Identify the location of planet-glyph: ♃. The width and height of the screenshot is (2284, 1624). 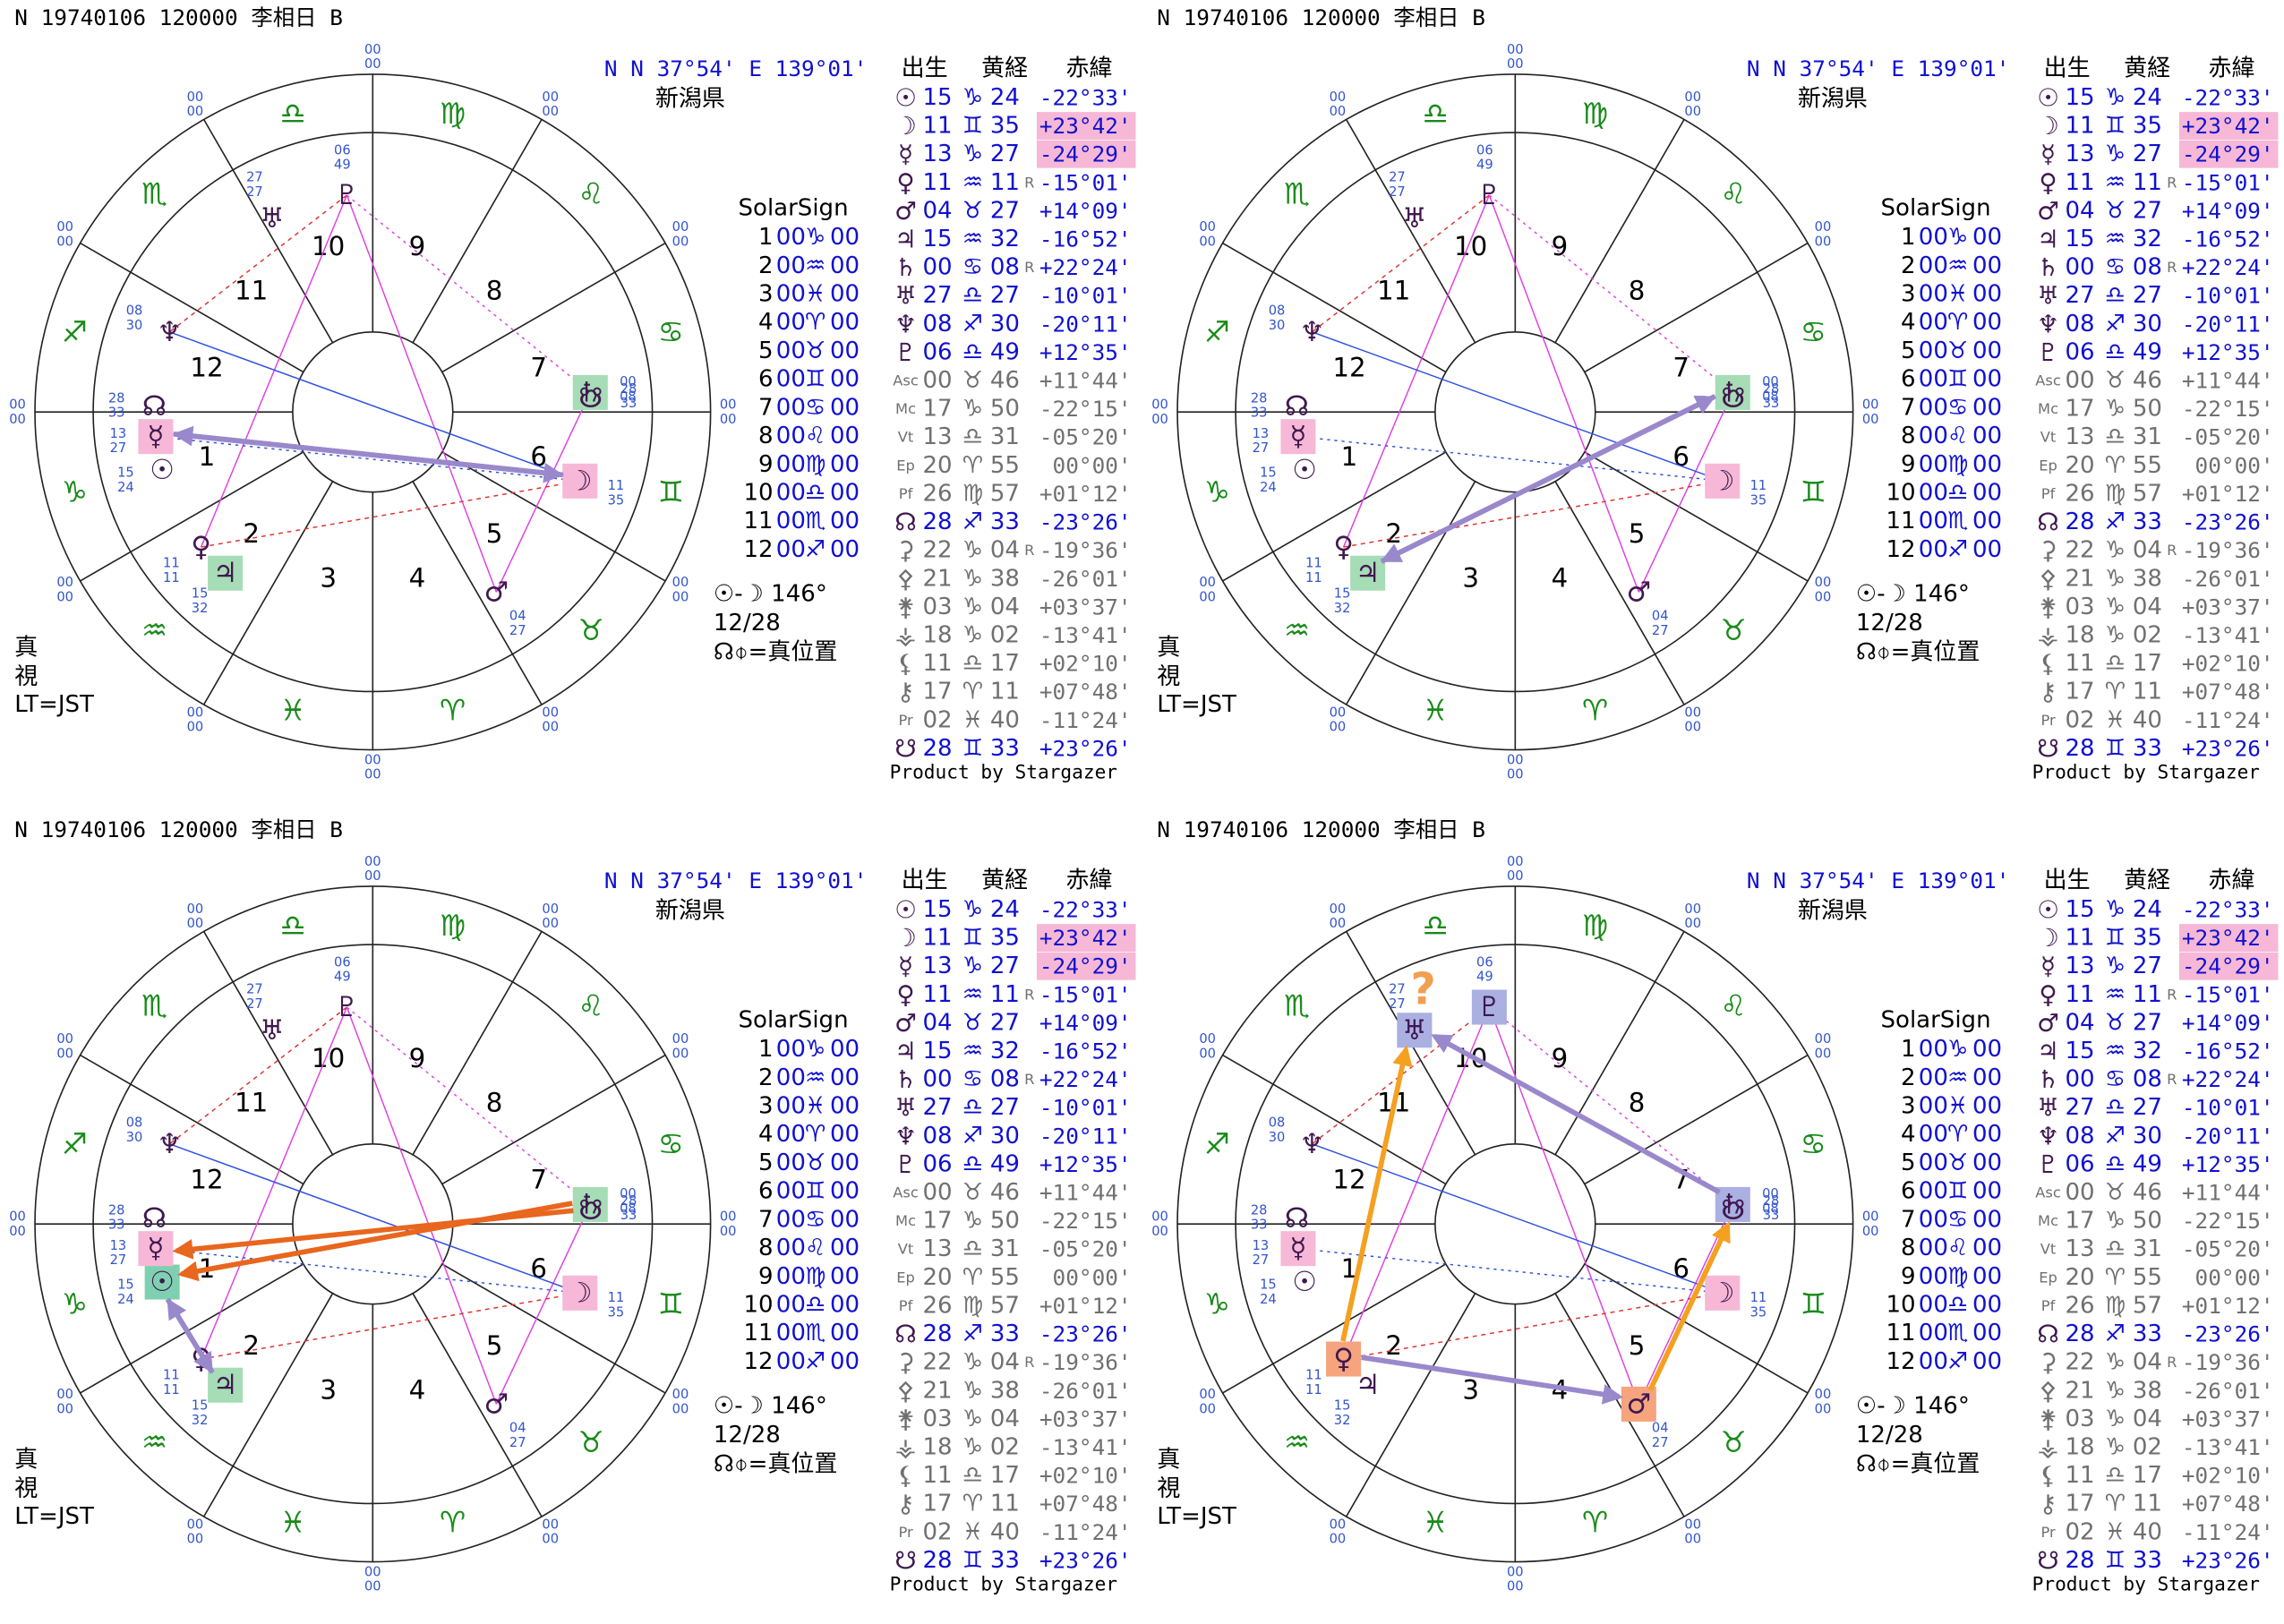
(225, 1385).